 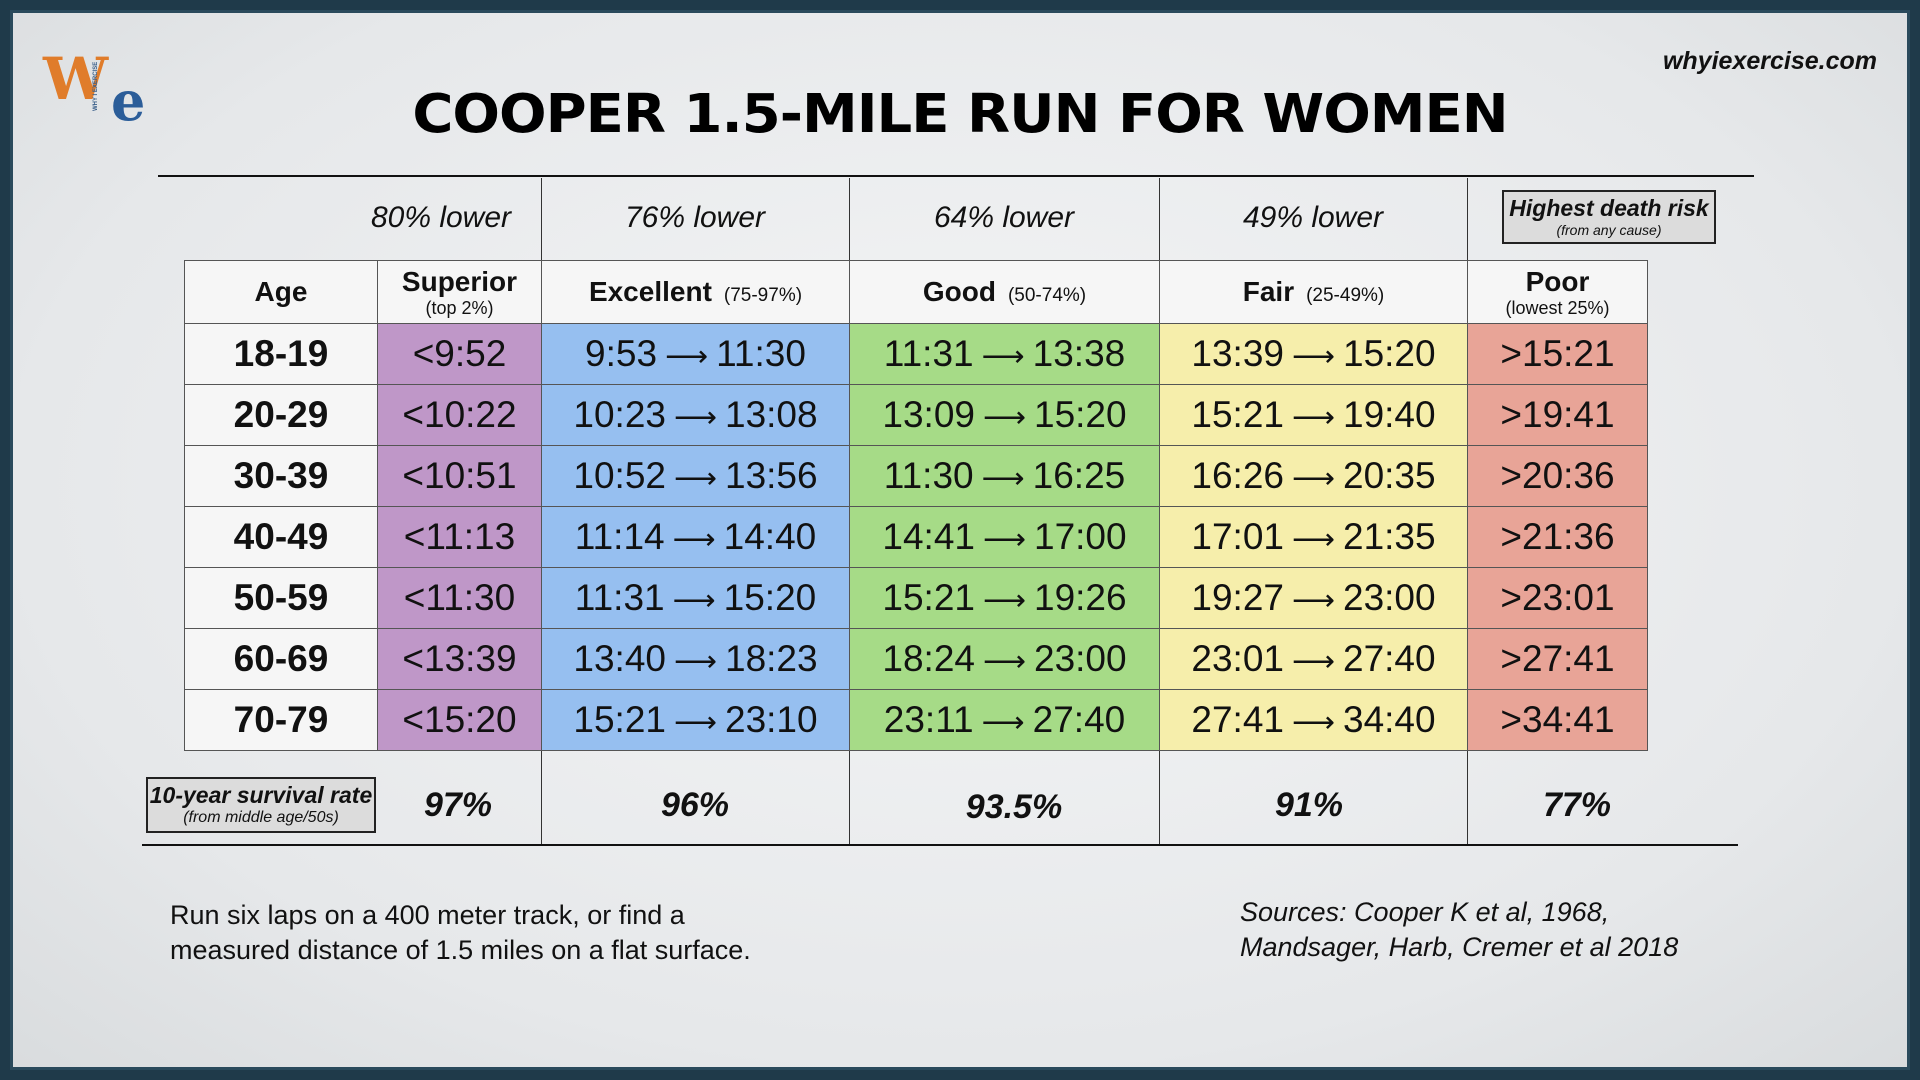 What do you see at coordinates (1459, 947) in the screenshot?
I see `sources-line: Mandsager, Harb, Cremer et al 2018` at bounding box center [1459, 947].